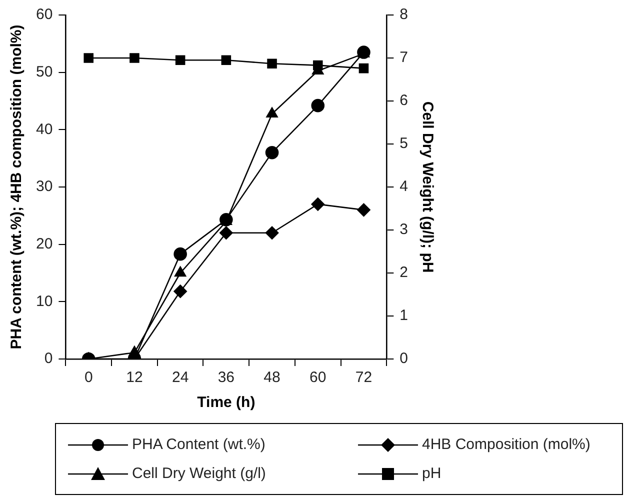 This screenshot has width=630, height=503. Describe the element at coordinates (180, 377) in the screenshot. I see `x-tick-label: 24` at that location.